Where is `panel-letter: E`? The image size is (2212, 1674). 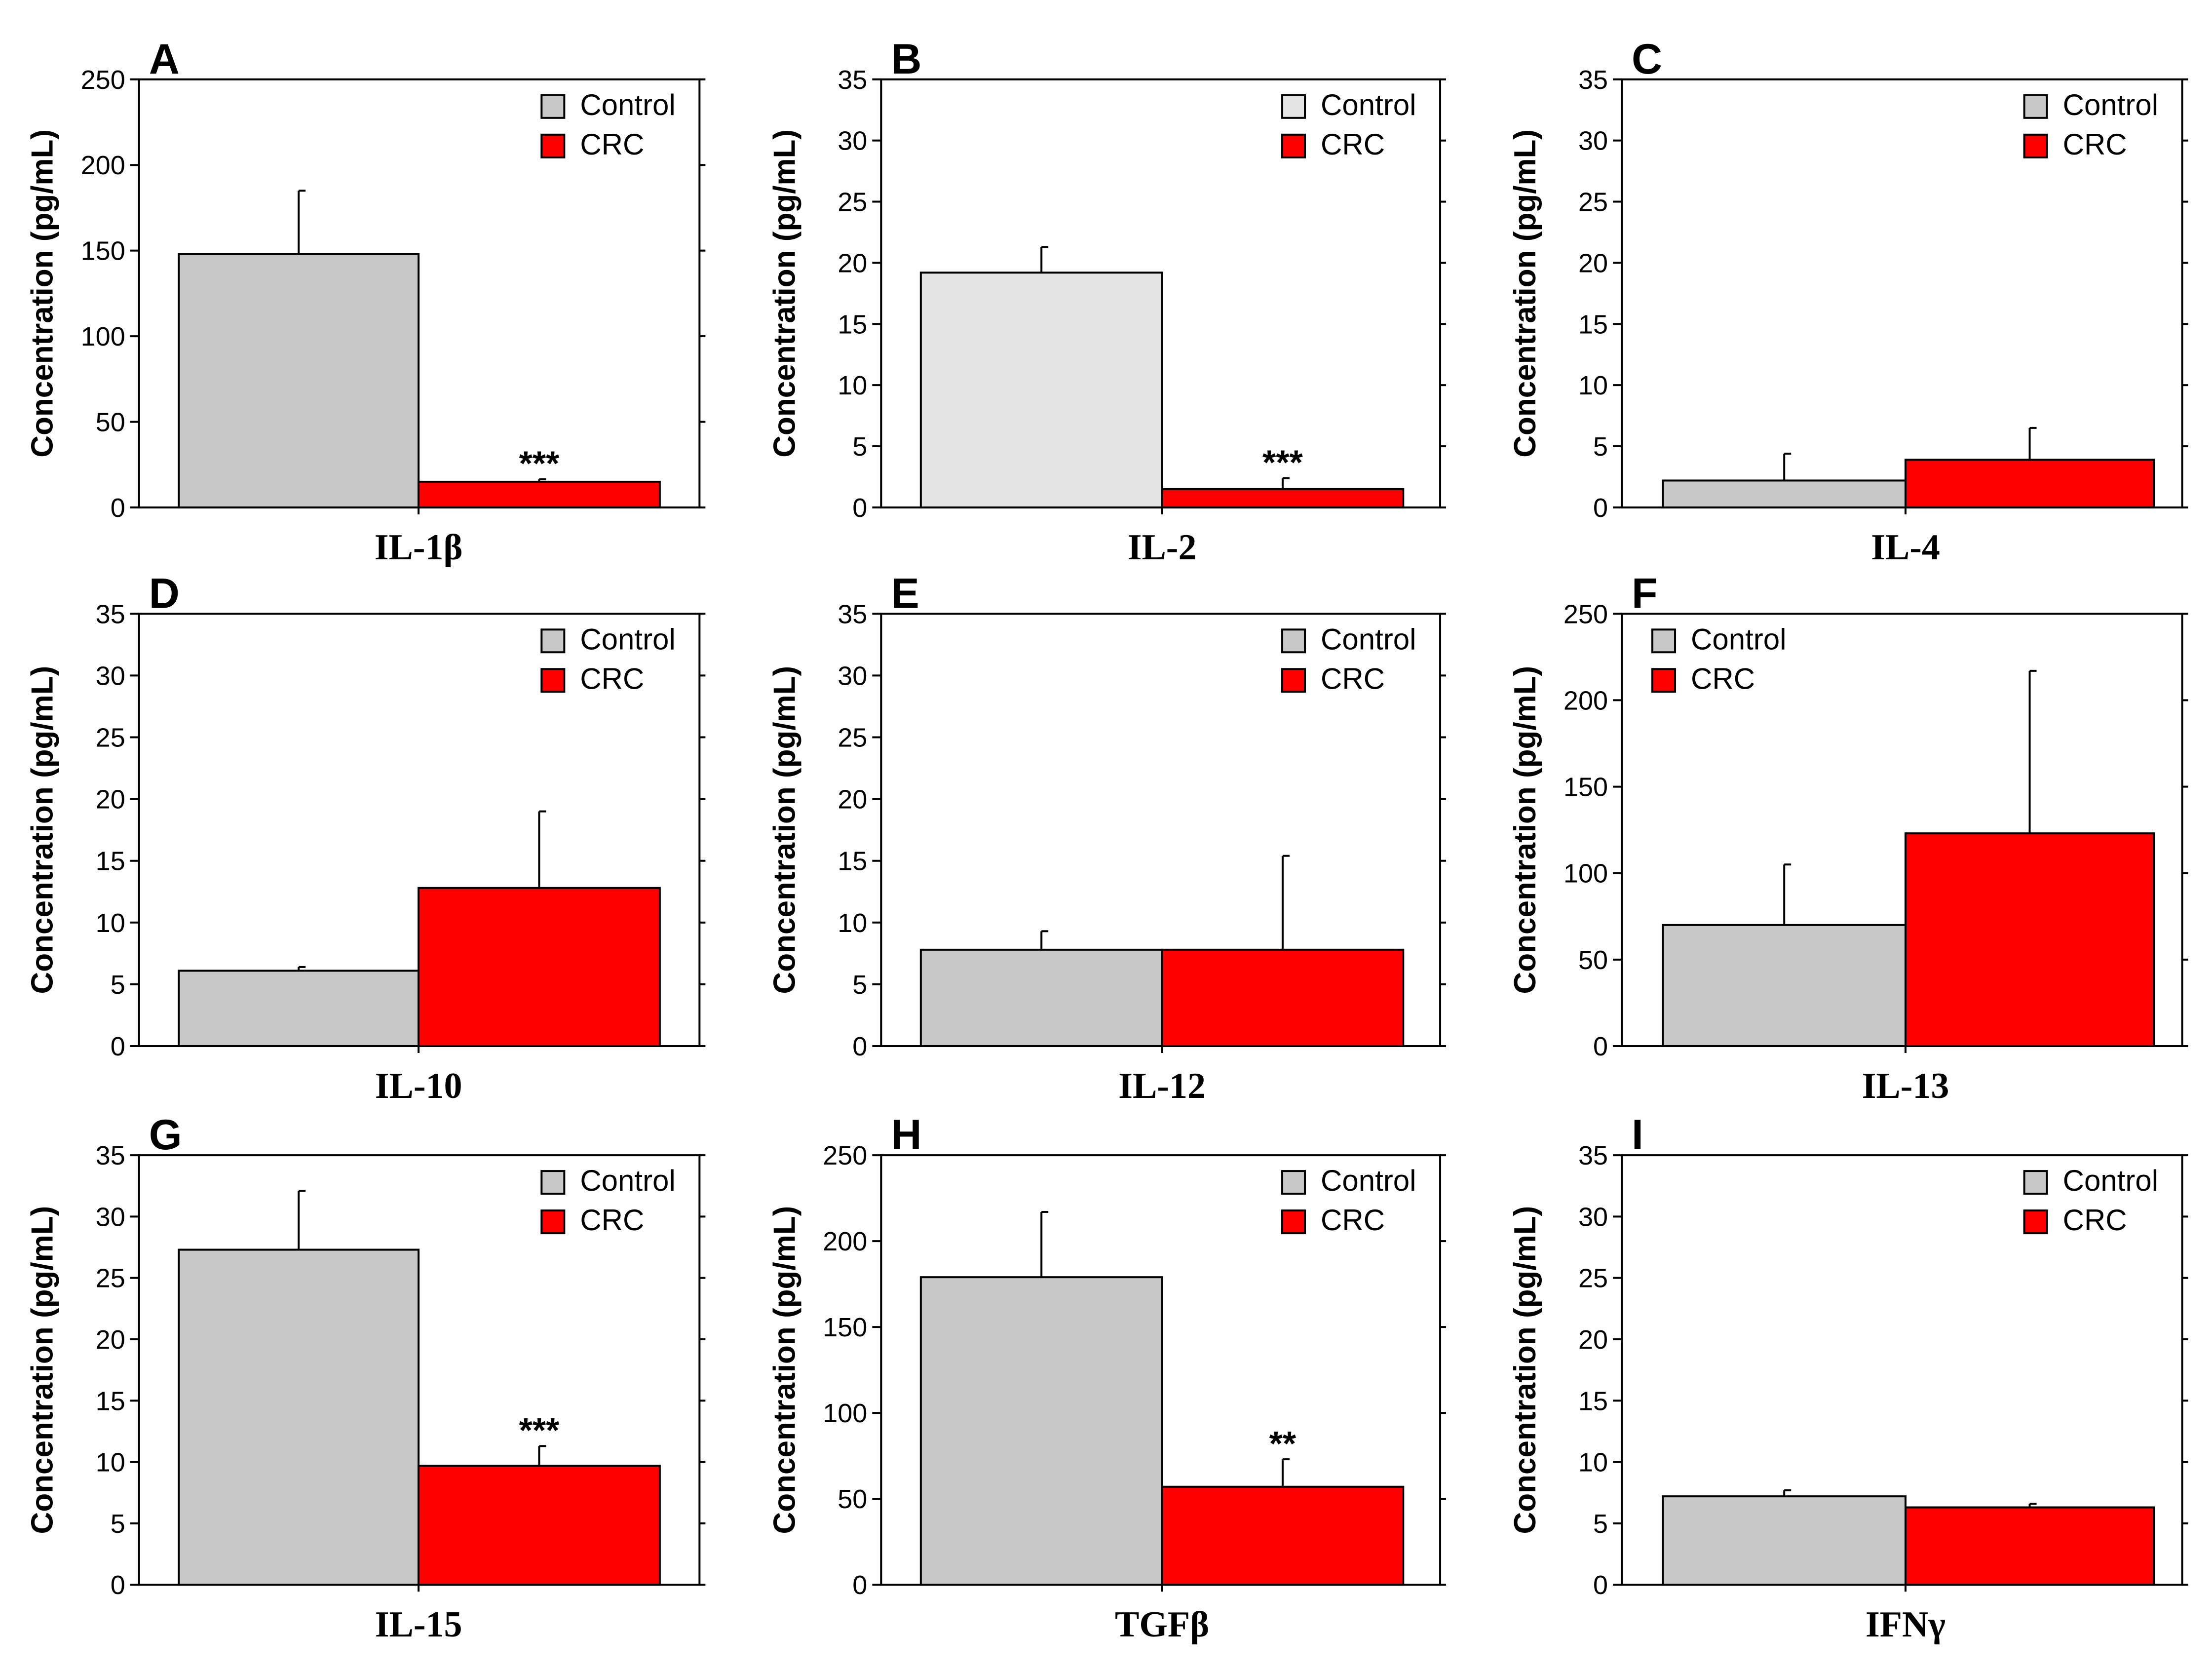 panel-letter: E is located at coordinates (905, 593).